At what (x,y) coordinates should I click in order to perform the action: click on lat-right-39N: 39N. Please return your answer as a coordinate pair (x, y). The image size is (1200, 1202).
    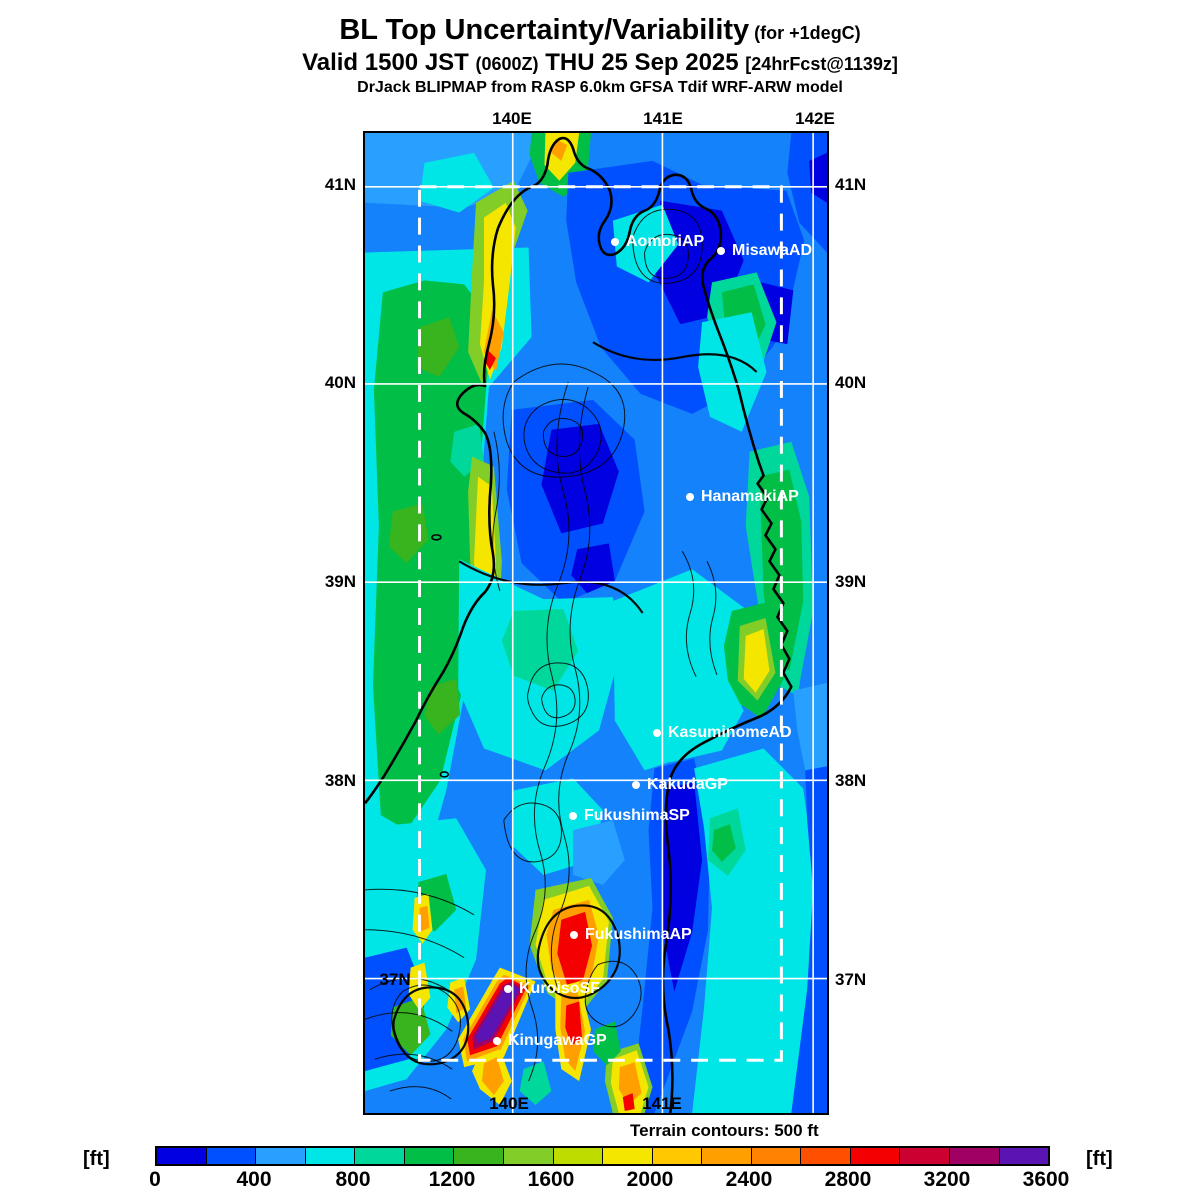
    Looking at the image, I should click on (851, 581).